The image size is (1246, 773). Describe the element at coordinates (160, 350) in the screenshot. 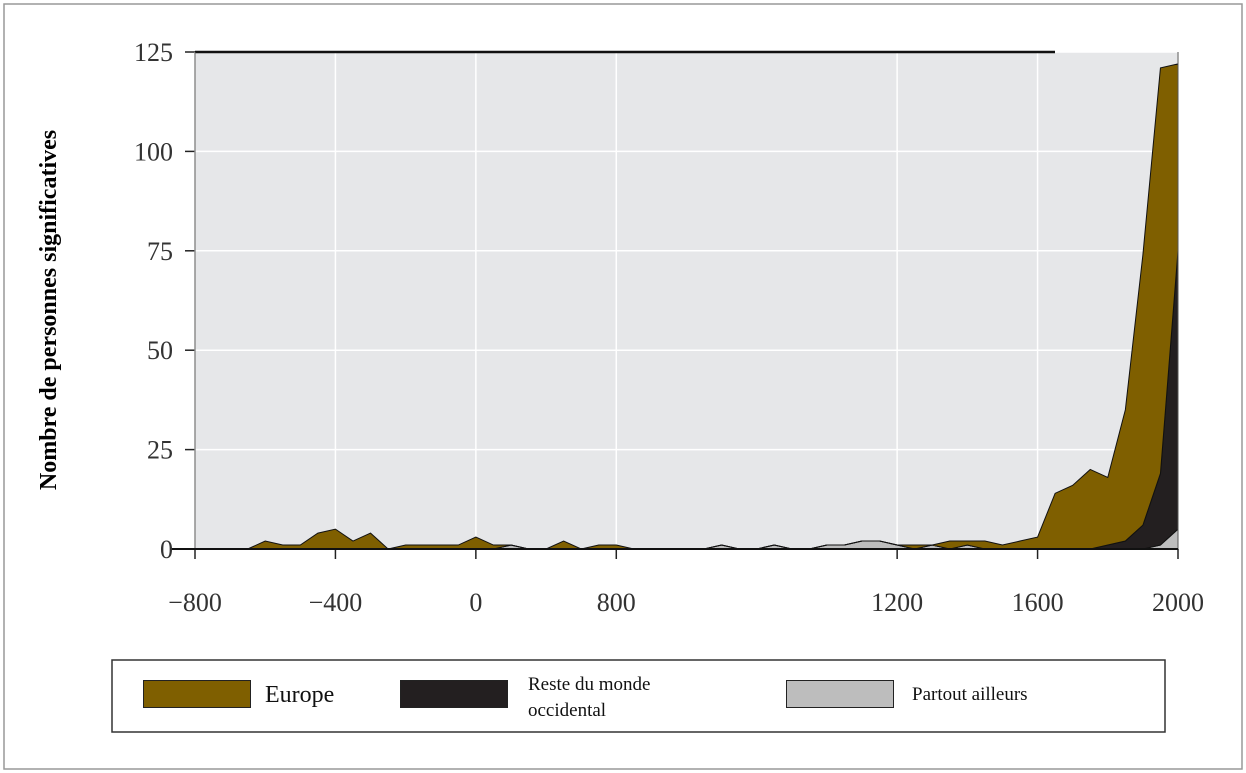

I see `y-tick-label: 50` at that location.